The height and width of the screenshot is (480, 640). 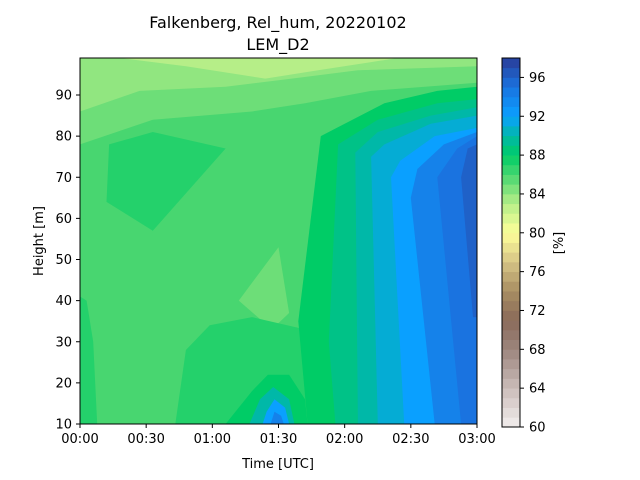 I want to click on colorbar-tick-label: 60, so click(x=537, y=428).